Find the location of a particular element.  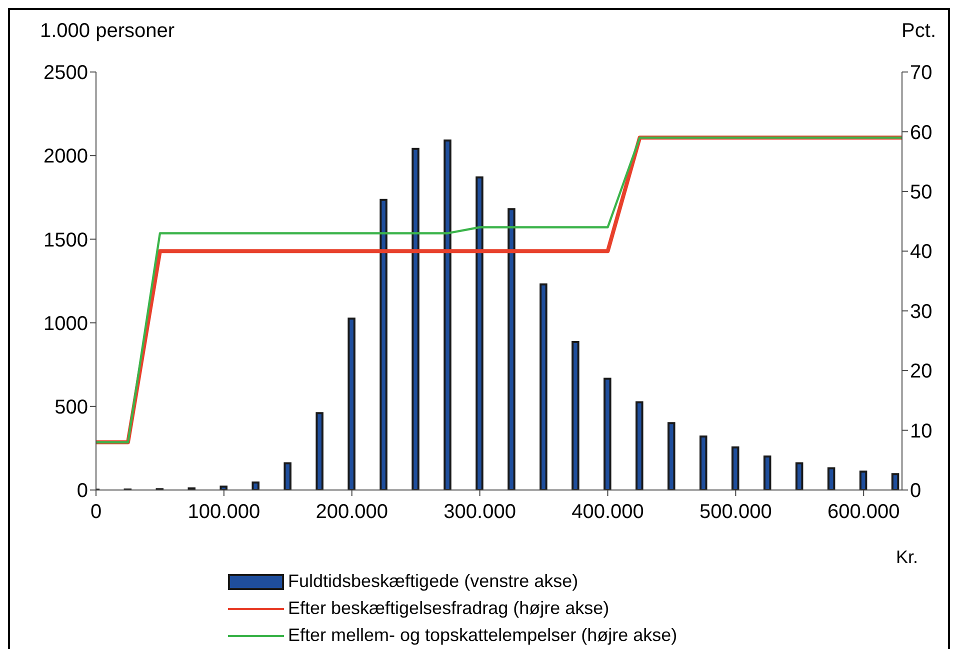

y2-tick-label: 60 is located at coordinates (921, 133).